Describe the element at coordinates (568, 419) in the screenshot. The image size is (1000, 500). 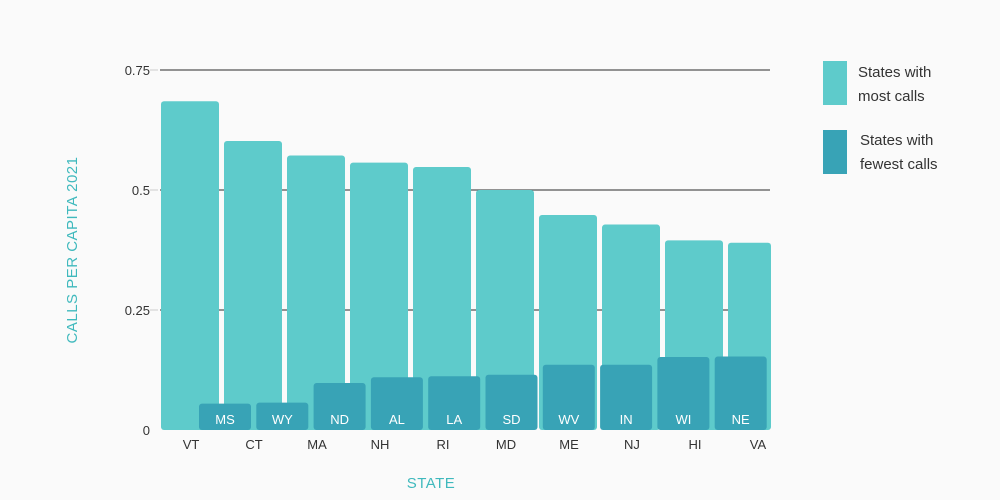
I see `bar-data-label: WV` at that location.